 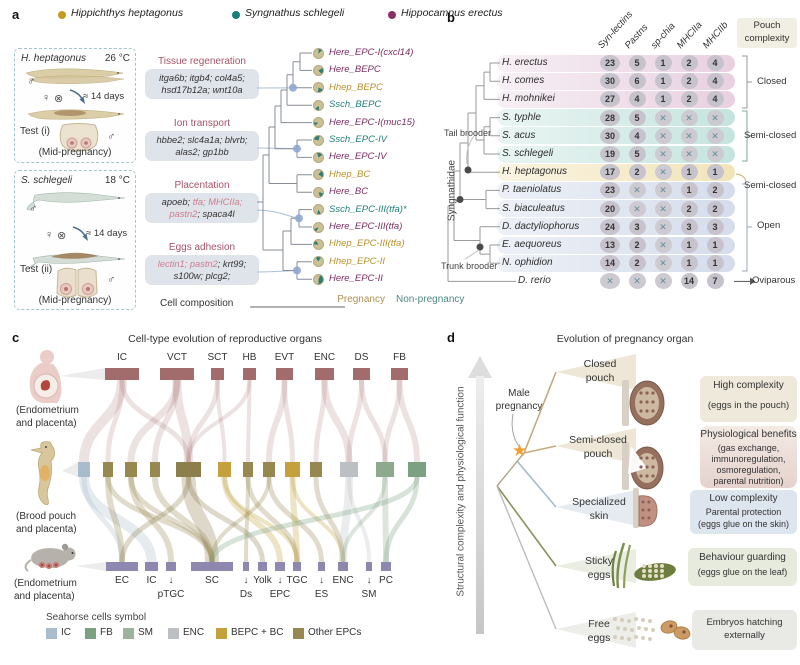 What do you see at coordinates (50, 557) in the screenshot?
I see `mouse-icon` at bounding box center [50, 557].